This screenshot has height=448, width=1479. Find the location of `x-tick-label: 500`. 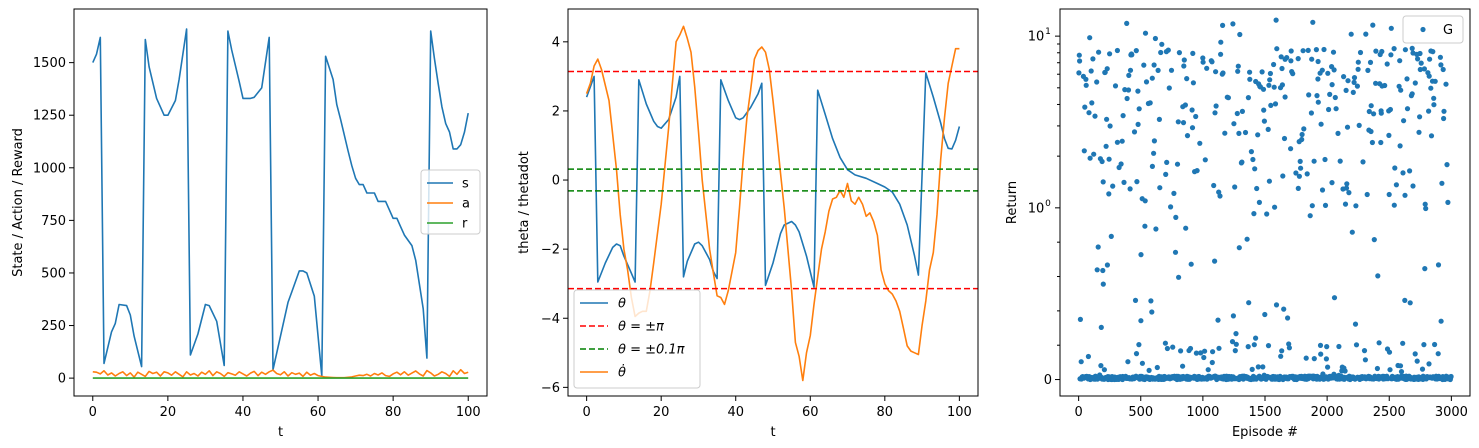

x-tick-label: 500 is located at coordinates (1140, 412).